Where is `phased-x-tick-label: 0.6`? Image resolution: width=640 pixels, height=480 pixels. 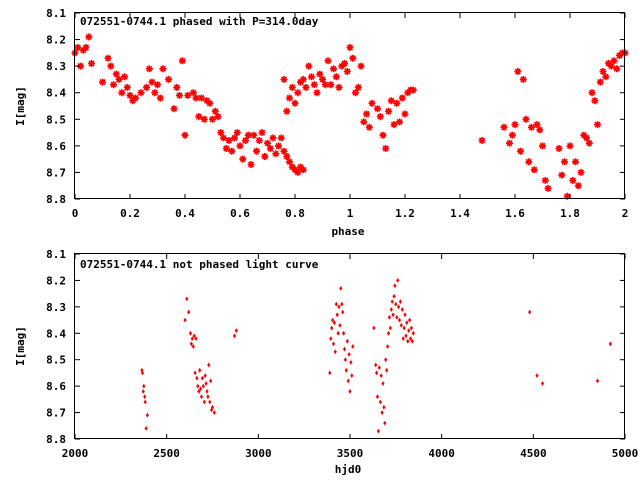 phased-x-tick-label: 0.6 is located at coordinates (240, 213).